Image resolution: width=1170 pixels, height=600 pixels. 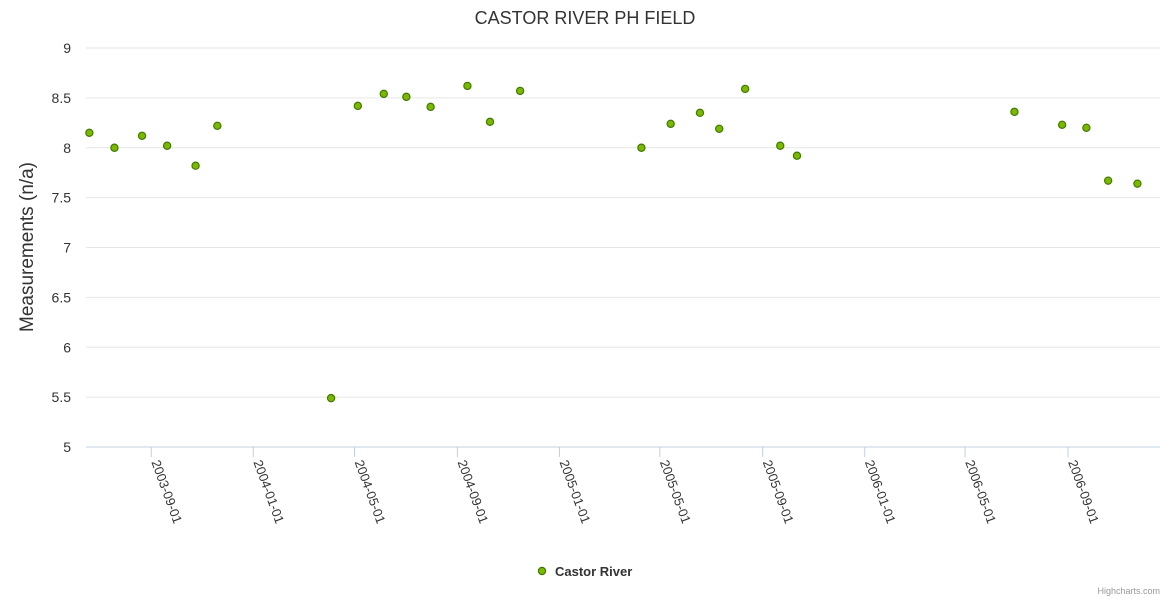 I want to click on y-tick-label: 8, so click(x=67, y=148).